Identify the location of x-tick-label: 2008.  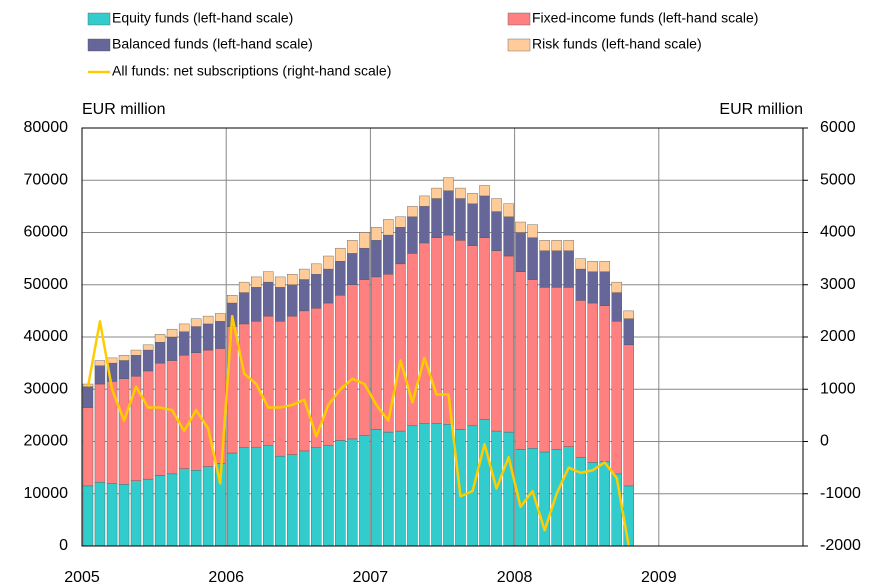
(515, 577).